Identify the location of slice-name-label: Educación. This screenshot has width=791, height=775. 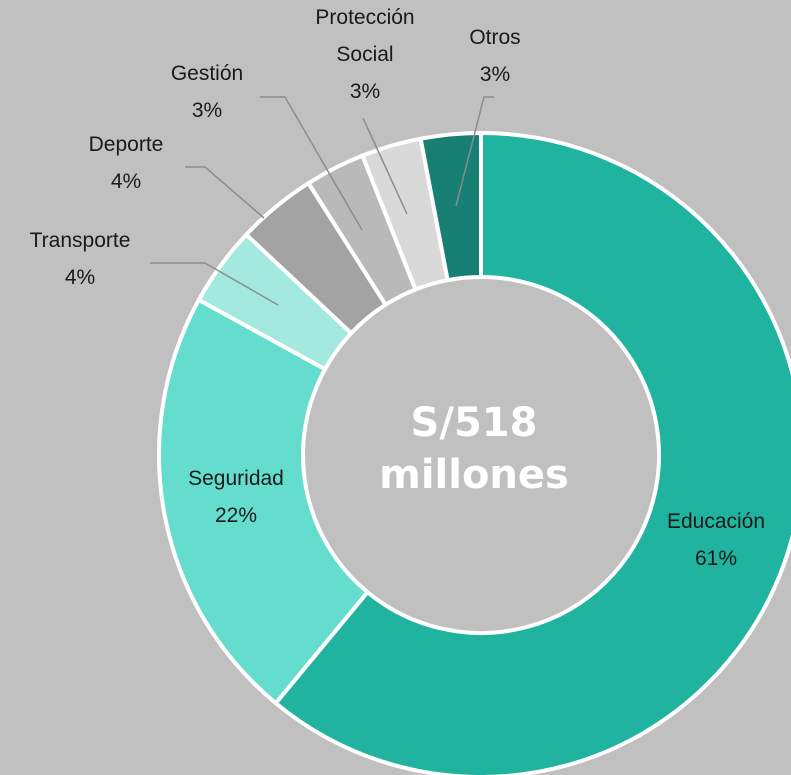
(716, 521).